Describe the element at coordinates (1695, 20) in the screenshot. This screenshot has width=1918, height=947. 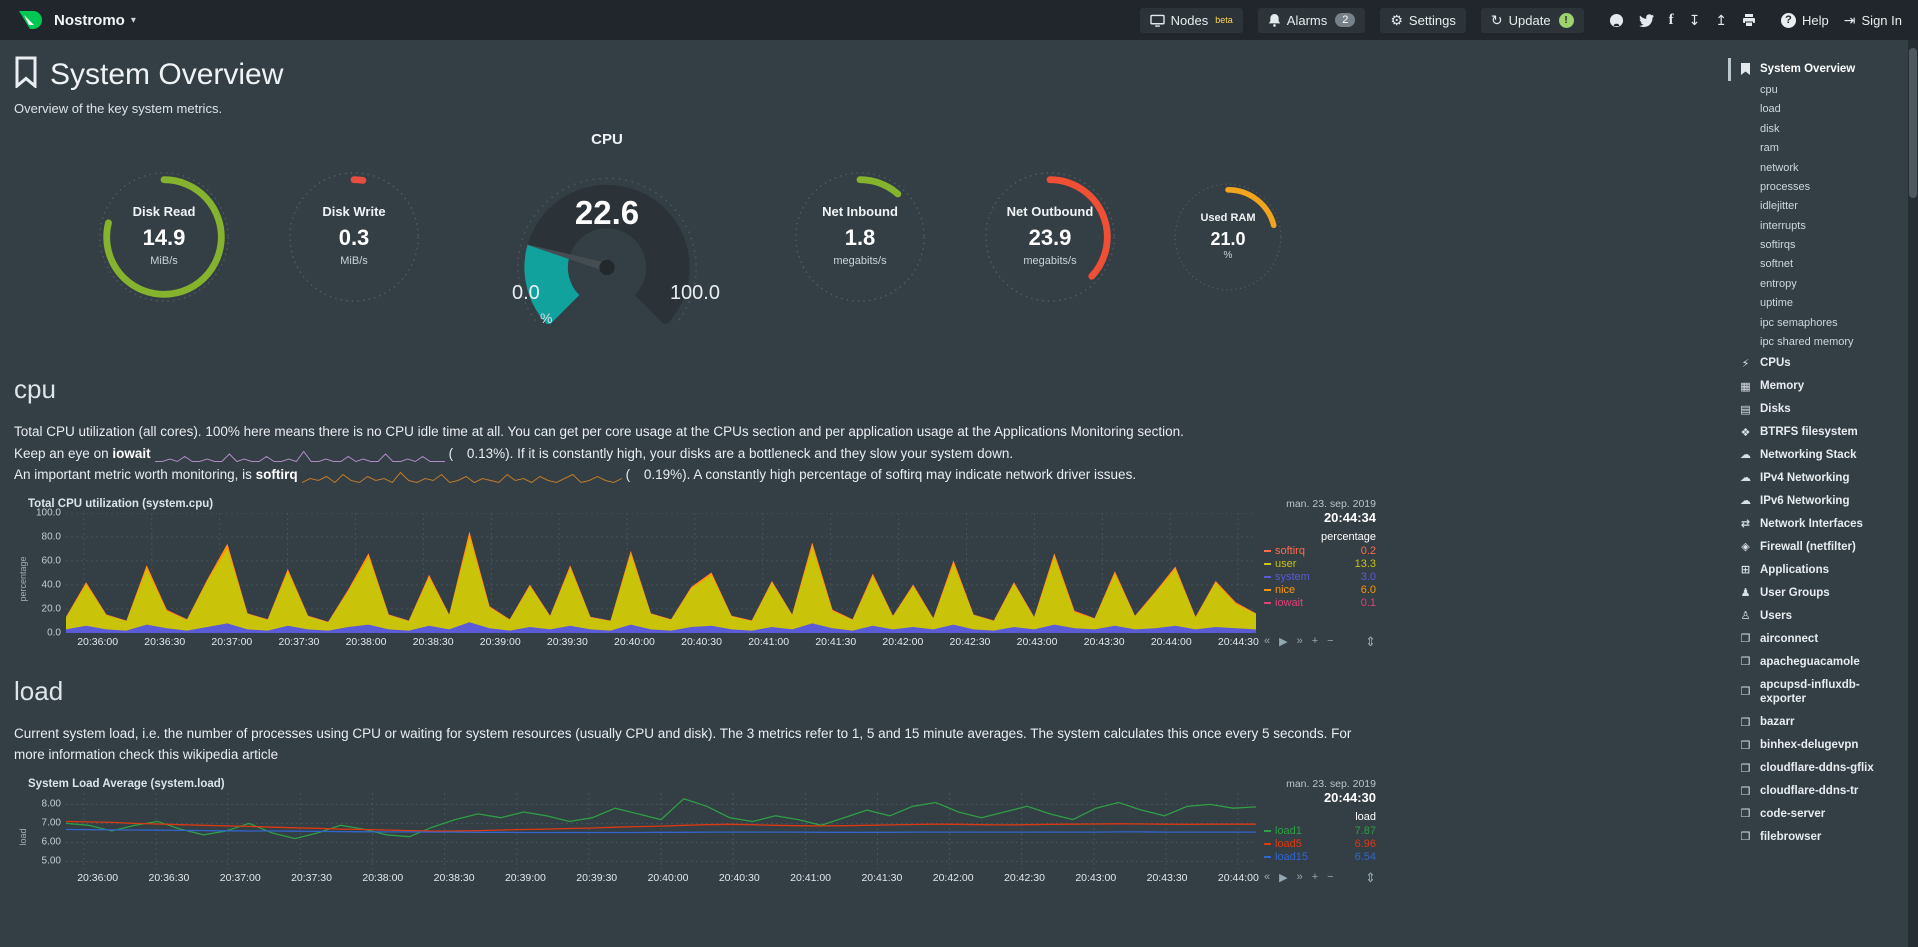
I see `import-snapshot-button: ↧` at that location.